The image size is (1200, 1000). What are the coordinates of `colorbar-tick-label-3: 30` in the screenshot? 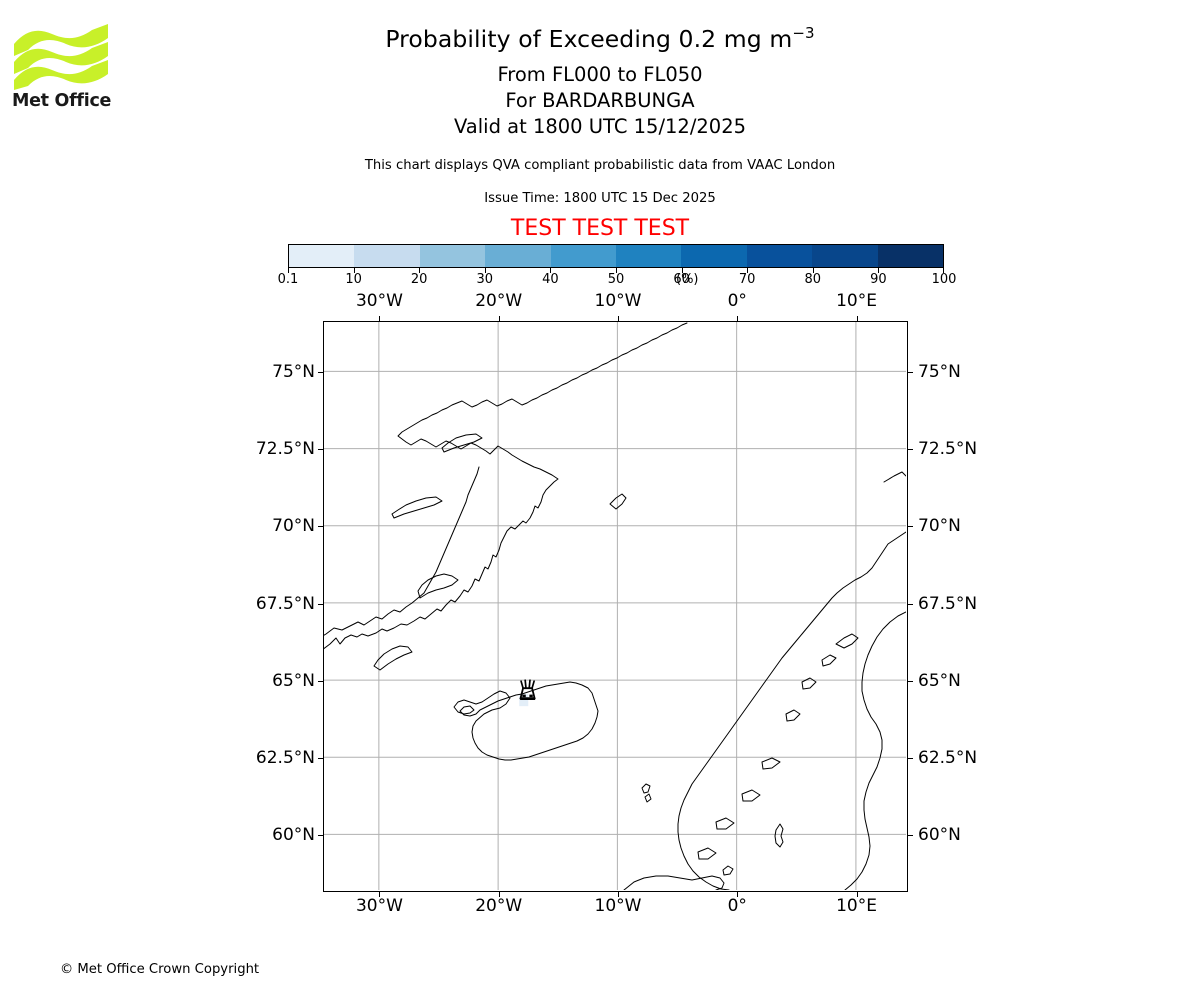 It's located at (485, 279).